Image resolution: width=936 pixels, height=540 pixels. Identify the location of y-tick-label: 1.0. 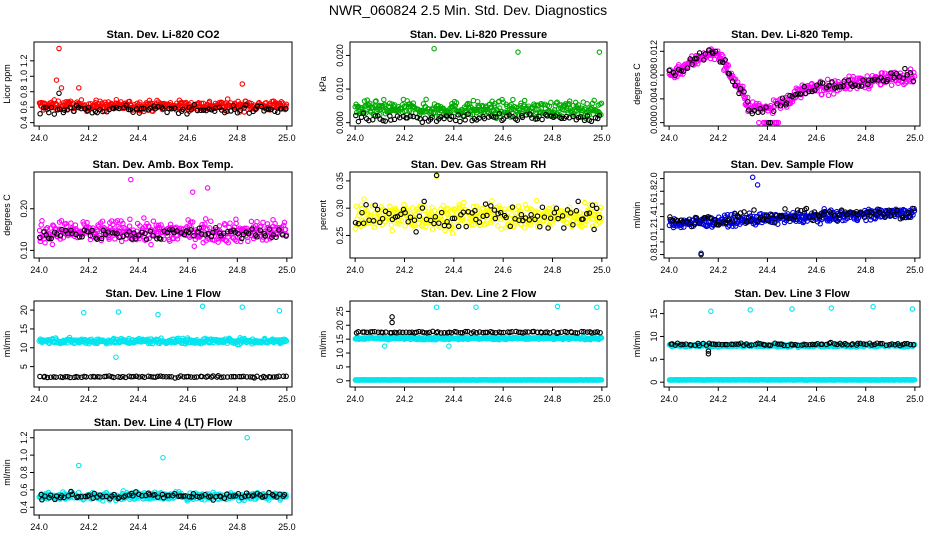
(654, 242).